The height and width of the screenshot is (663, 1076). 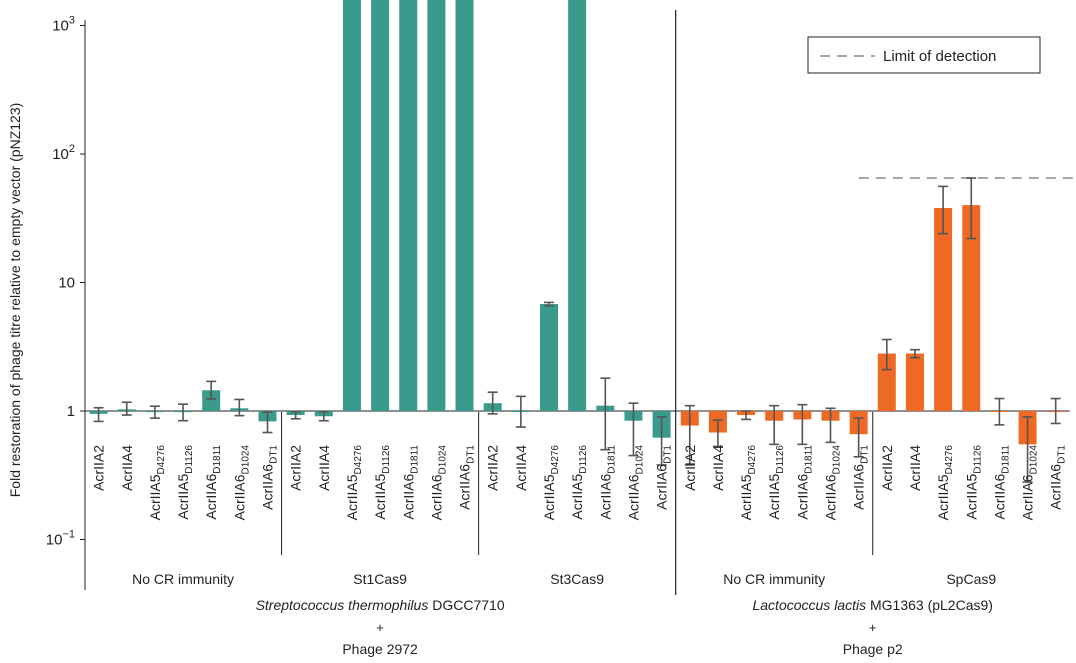 I want to click on x-label-2: AcrIIA5D4276, so click(x=157, y=483).